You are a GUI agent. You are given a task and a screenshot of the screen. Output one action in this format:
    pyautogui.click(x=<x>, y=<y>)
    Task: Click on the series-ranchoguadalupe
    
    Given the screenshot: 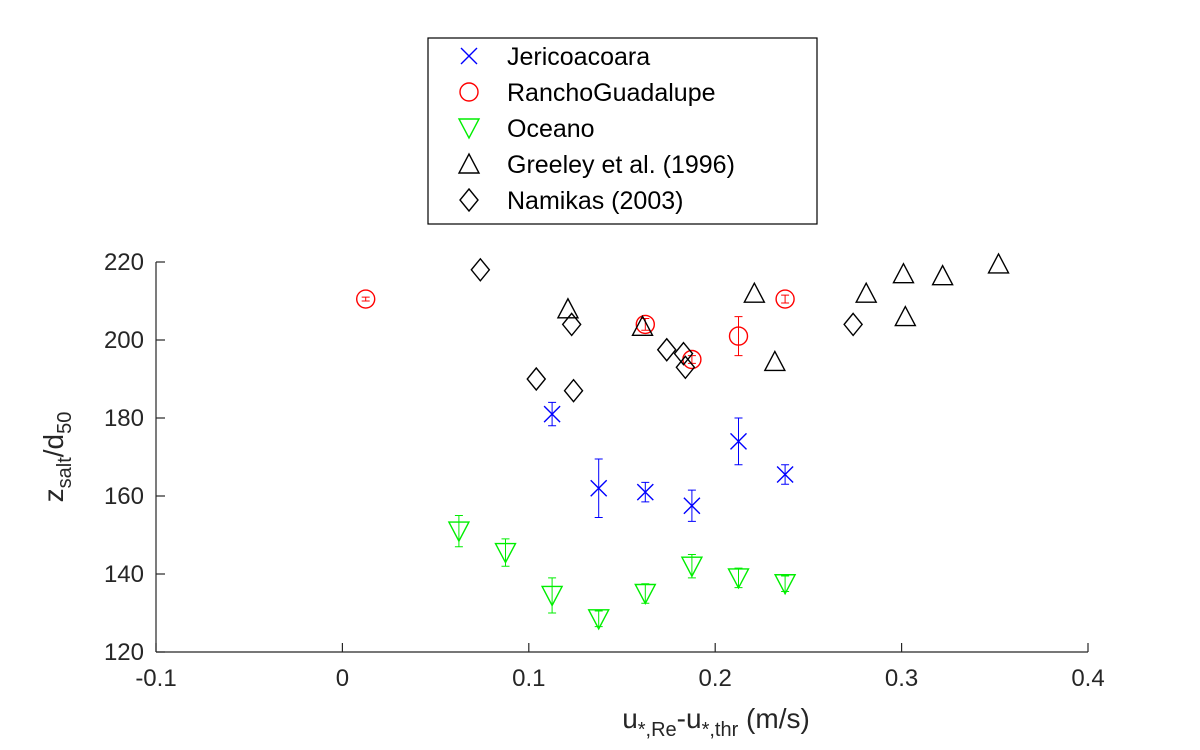 What is the action you would take?
    pyautogui.click(x=575, y=329)
    